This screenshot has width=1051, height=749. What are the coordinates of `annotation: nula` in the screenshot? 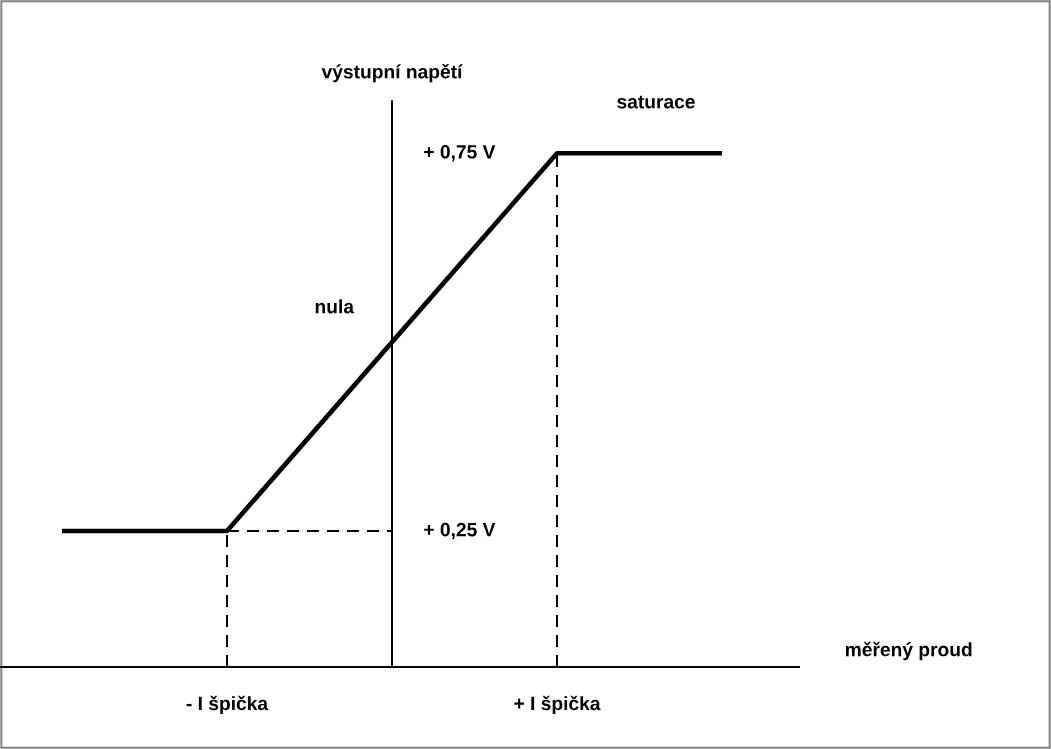 It's located at (335, 306).